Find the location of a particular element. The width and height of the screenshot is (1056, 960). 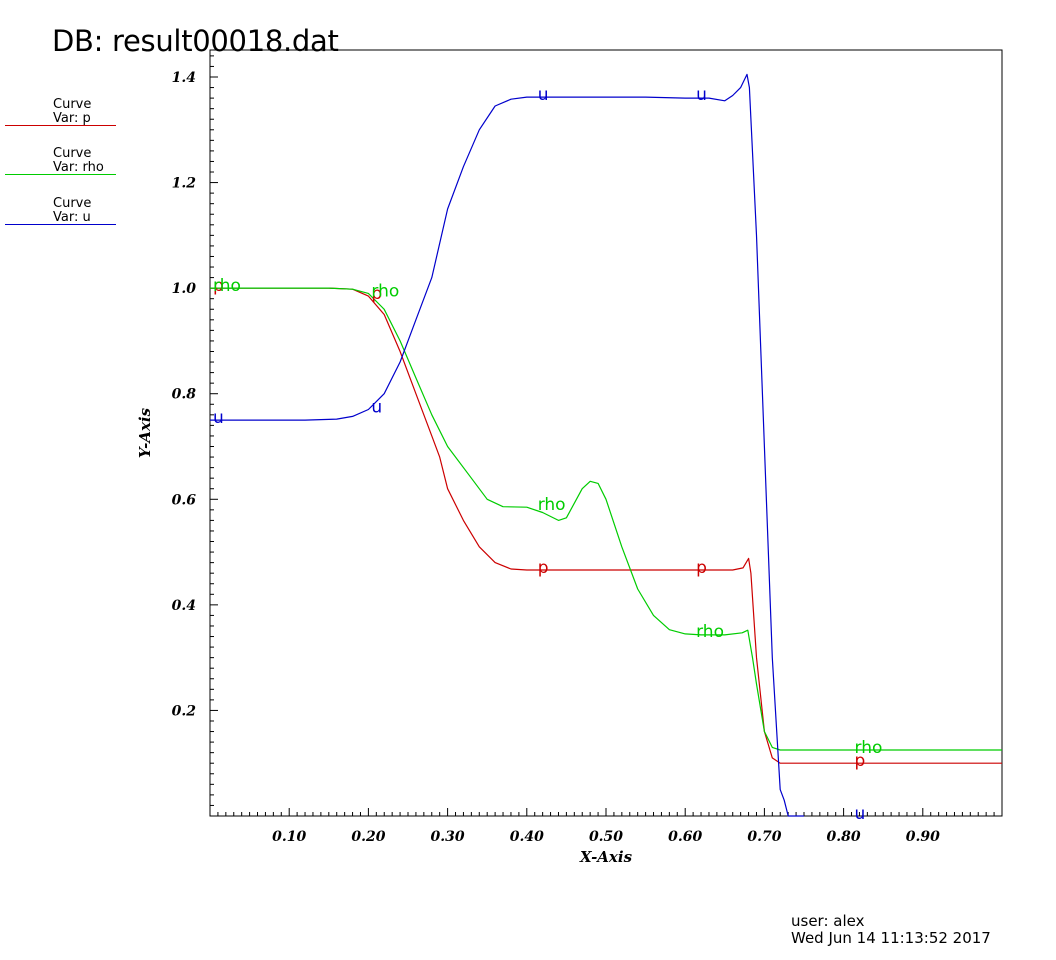

legend-entry-p: Curve Var: p is located at coordinates (60, 113).